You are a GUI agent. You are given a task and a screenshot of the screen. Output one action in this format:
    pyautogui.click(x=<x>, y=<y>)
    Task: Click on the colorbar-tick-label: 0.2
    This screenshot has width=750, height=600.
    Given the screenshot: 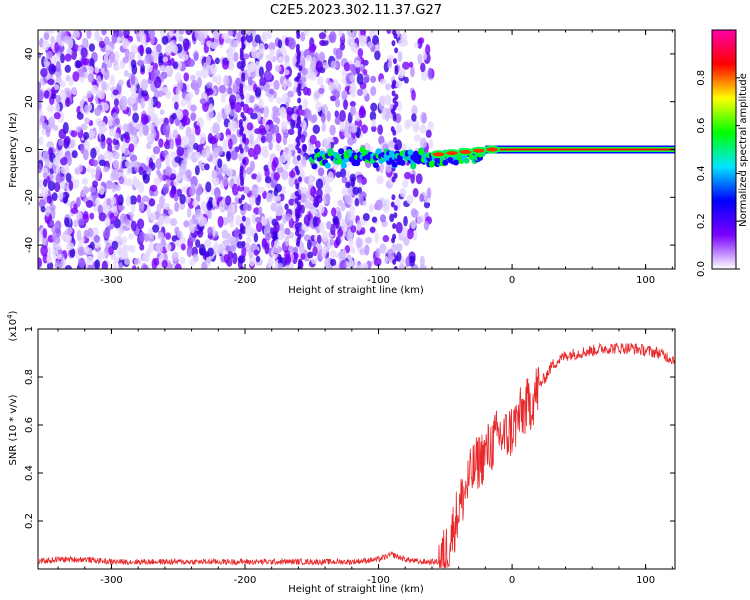 What is the action you would take?
    pyautogui.click(x=701, y=221)
    